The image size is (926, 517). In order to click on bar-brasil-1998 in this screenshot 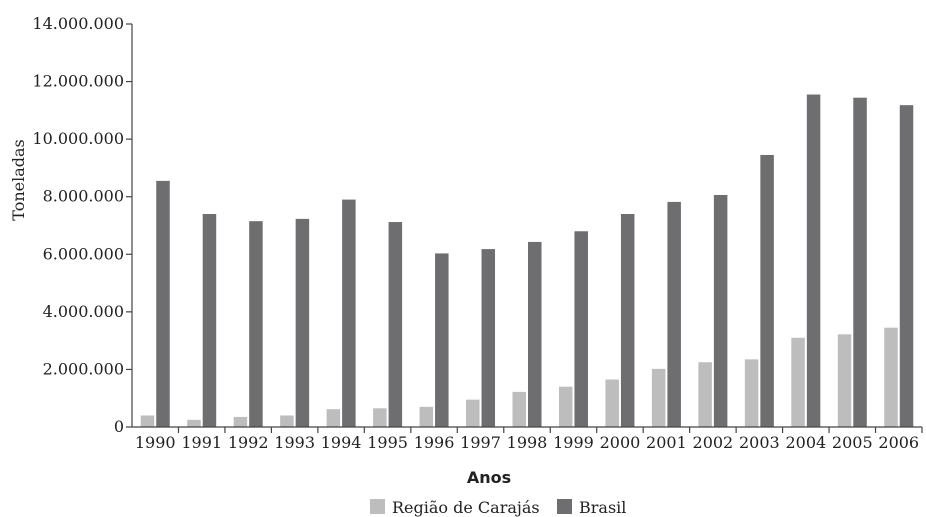, I will do `click(535, 334)`.